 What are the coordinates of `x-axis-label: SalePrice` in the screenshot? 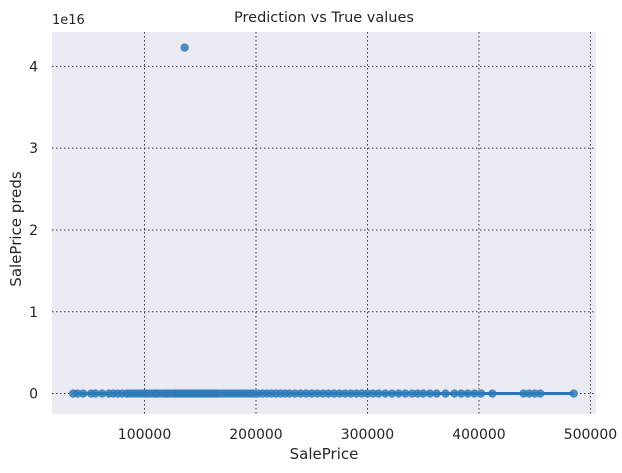 It's located at (324, 454).